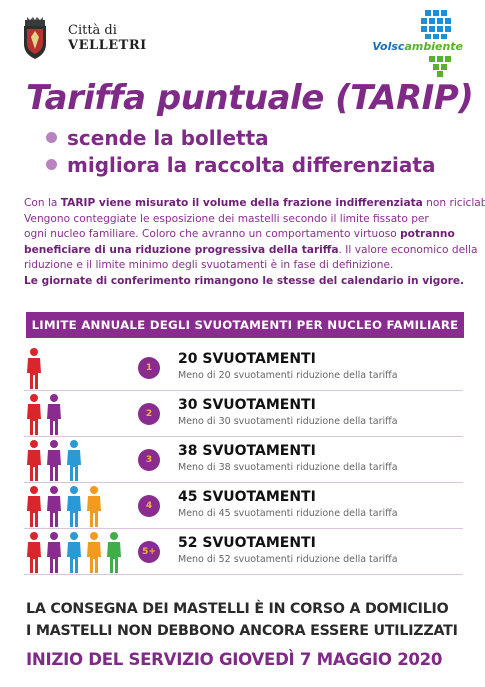 The image size is (485, 687). What do you see at coordinates (242, 39) in the screenshot?
I see `header: Città di VELLETRI Volscambiente` at bounding box center [242, 39].